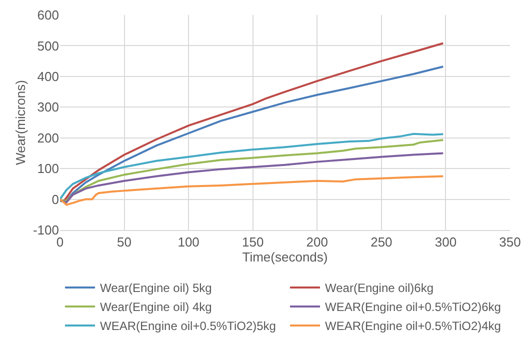 The width and height of the screenshot is (529, 348). Describe the element at coordinates (379, 288) in the screenshot. I see `legend-label: Wear(Engine oil)6kg` at that location.